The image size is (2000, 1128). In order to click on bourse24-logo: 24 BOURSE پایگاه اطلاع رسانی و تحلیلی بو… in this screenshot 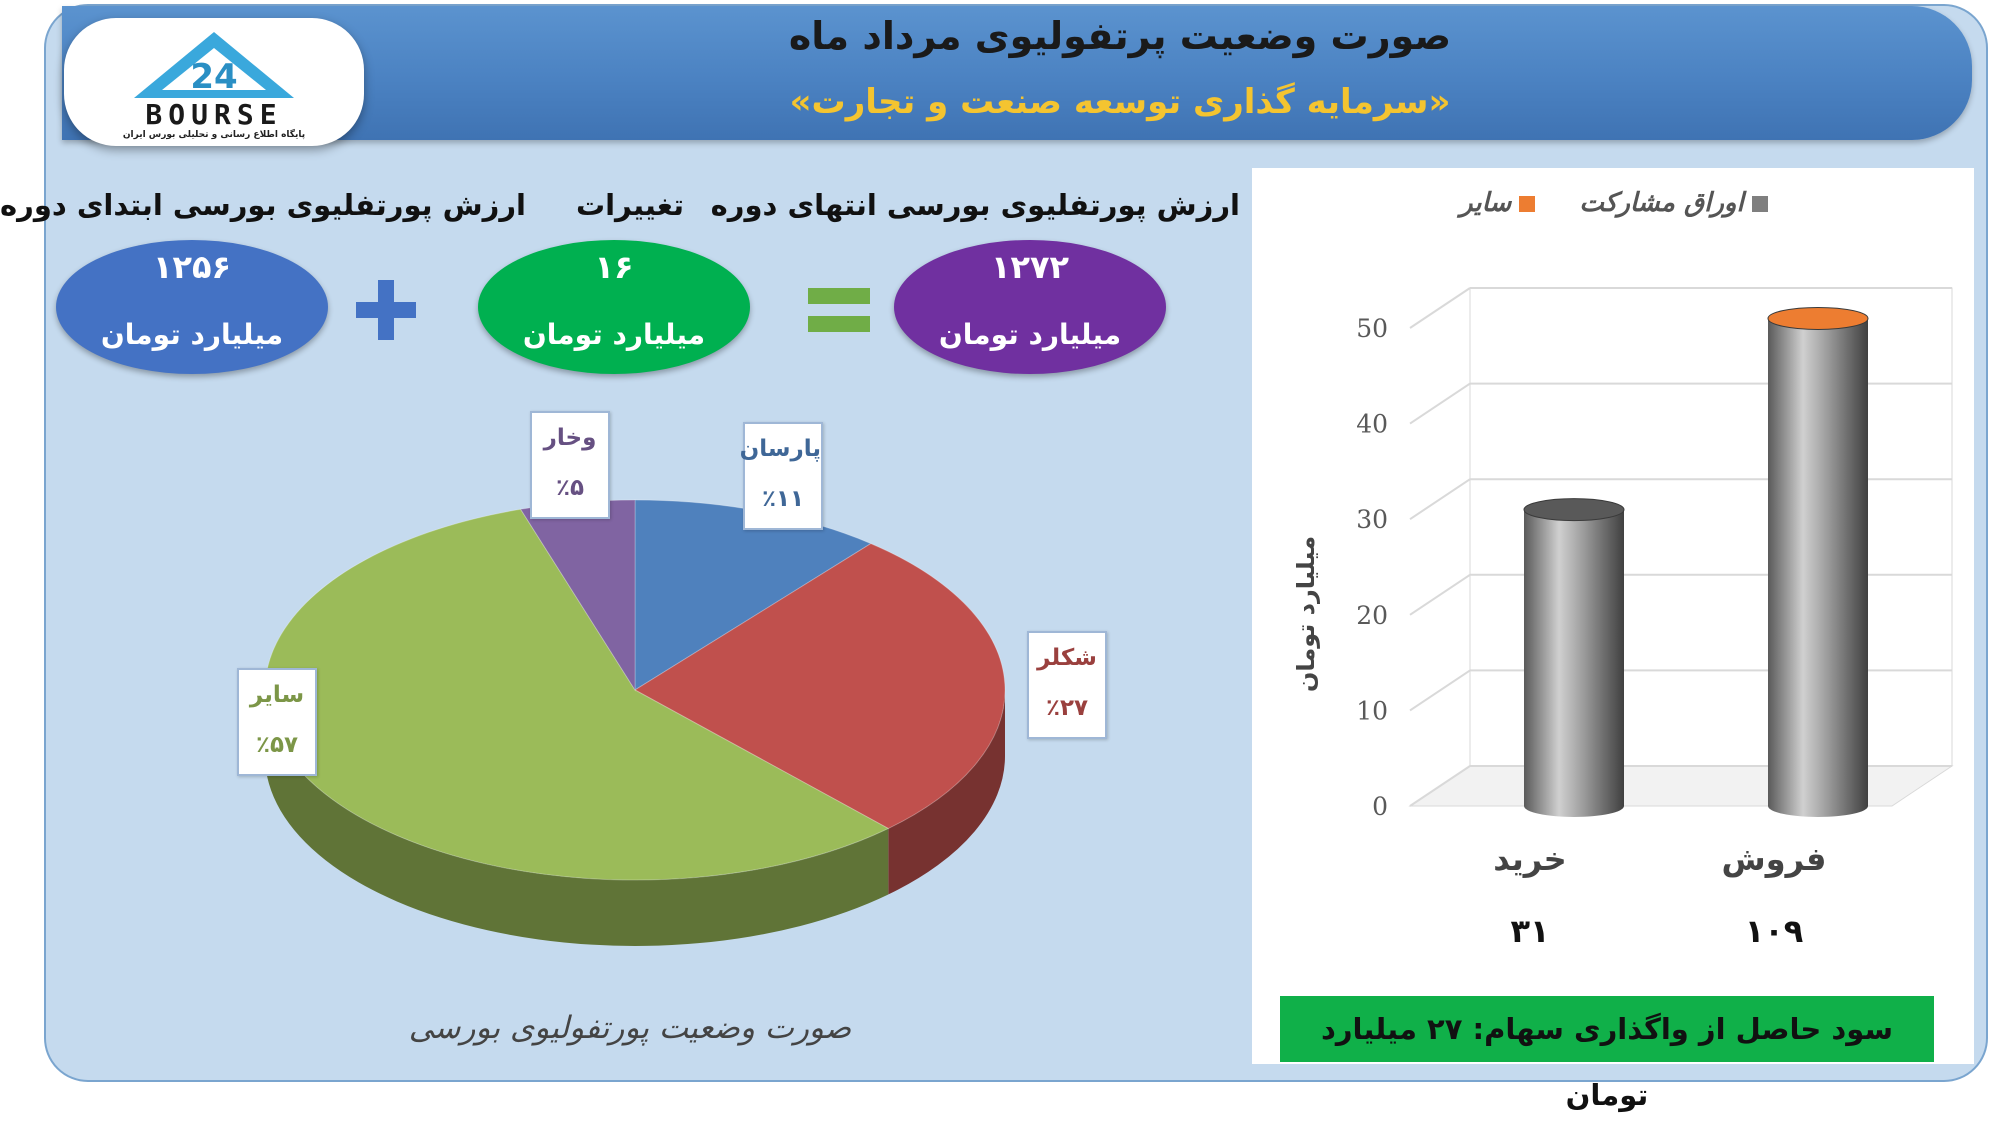, I will do `click(214, 82)`.